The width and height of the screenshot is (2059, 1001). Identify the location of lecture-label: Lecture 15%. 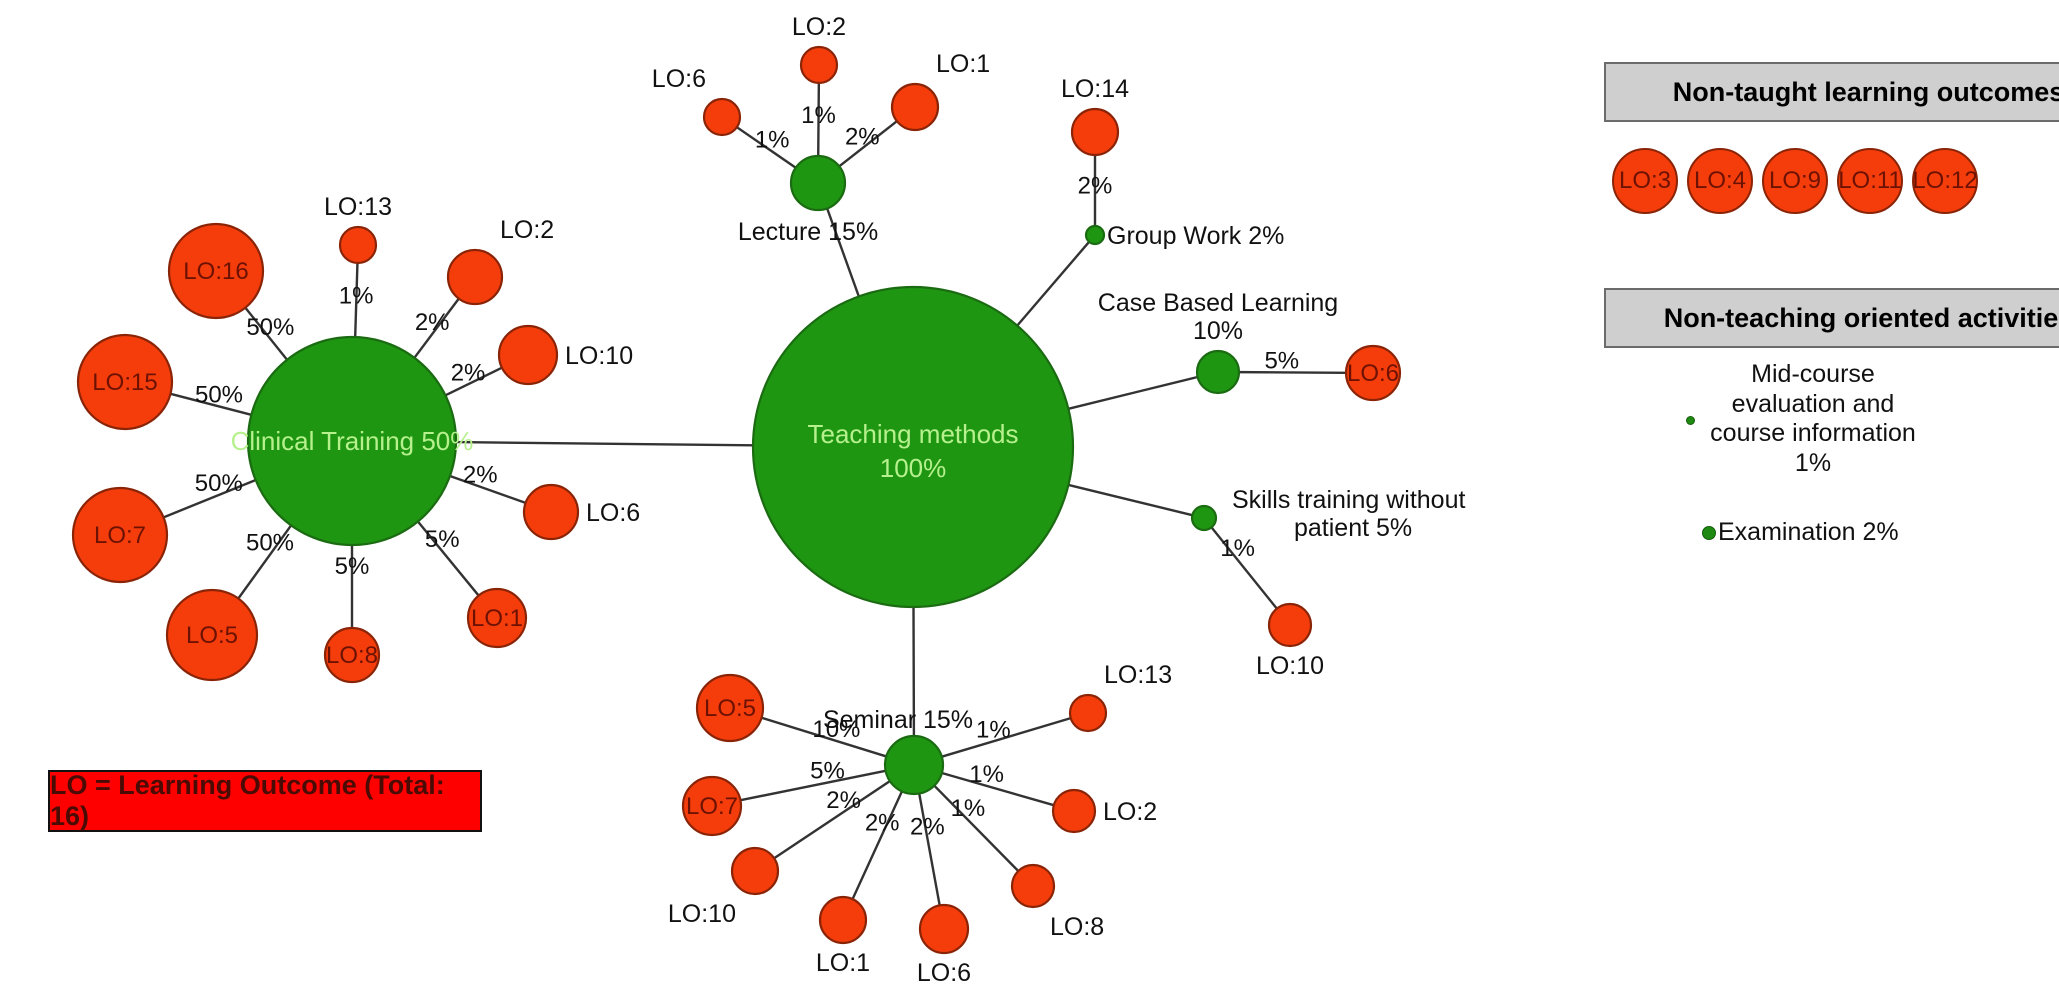
(808, 232).